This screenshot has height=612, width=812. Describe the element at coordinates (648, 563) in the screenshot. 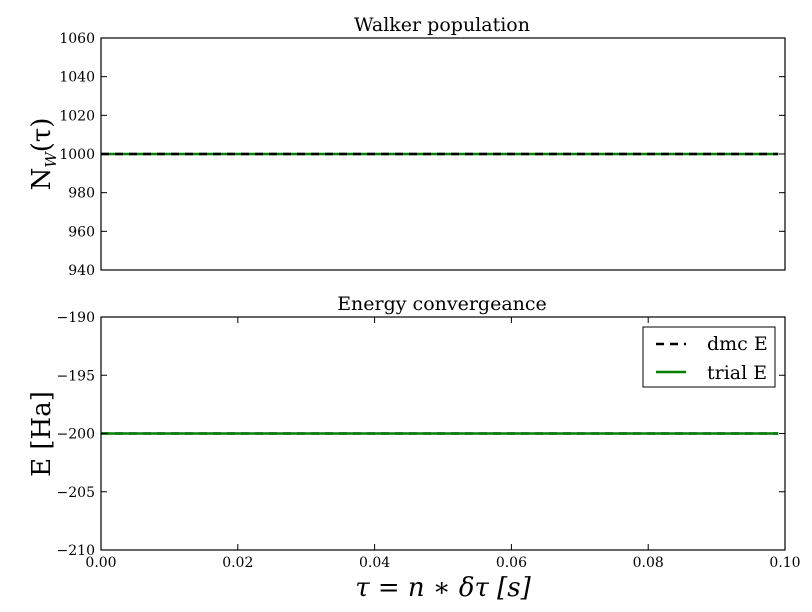

I see `x-tick-label: 0.08` at that location.